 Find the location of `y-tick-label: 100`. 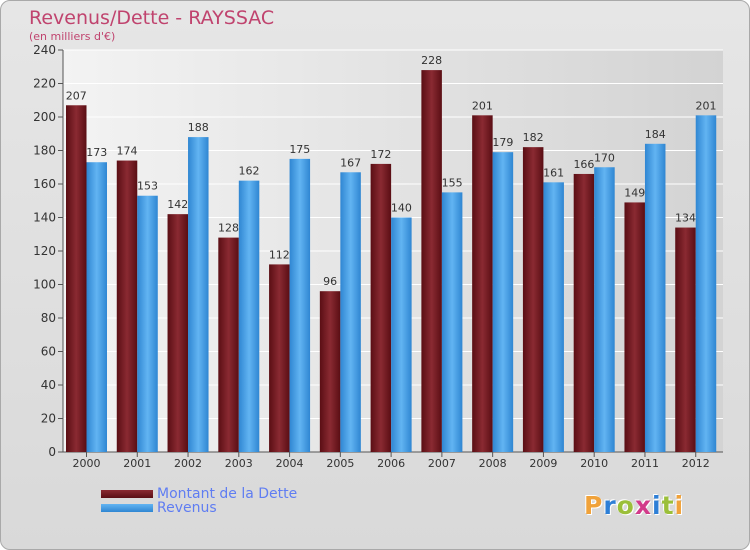

y-tick-label: 100 is located at coordinates (44, 285).